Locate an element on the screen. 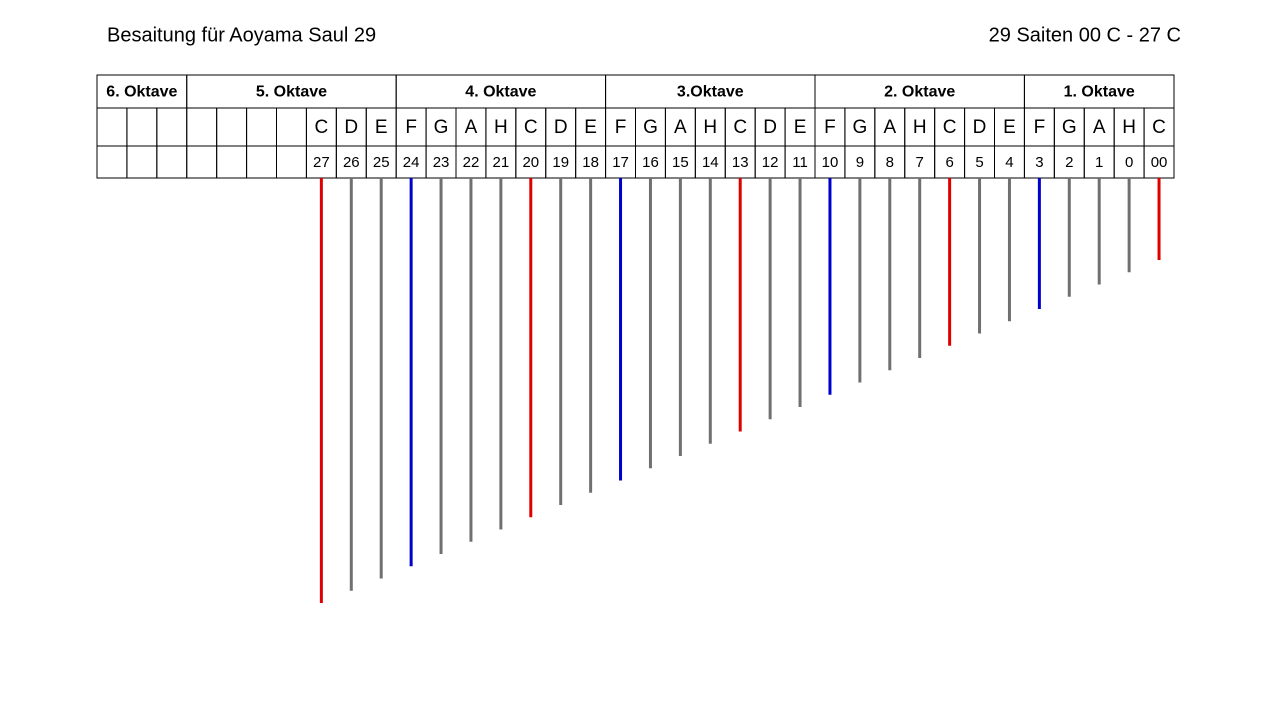  octave-label: 6. Oktave is located at coordinates (141, 92).